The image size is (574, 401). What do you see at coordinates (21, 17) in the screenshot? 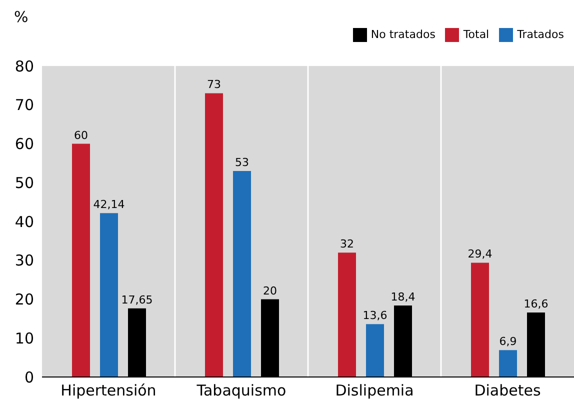
I see `y-axis-title: %` at bounding box center [21, 17].